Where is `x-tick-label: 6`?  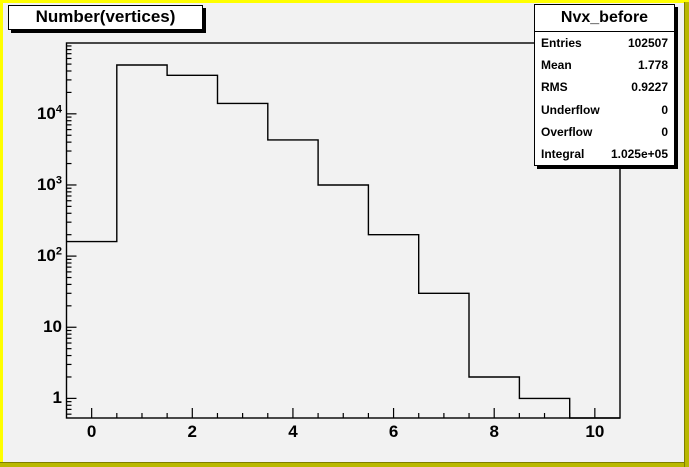 x-tick-label: 6 is located at coordinates (393, 431).